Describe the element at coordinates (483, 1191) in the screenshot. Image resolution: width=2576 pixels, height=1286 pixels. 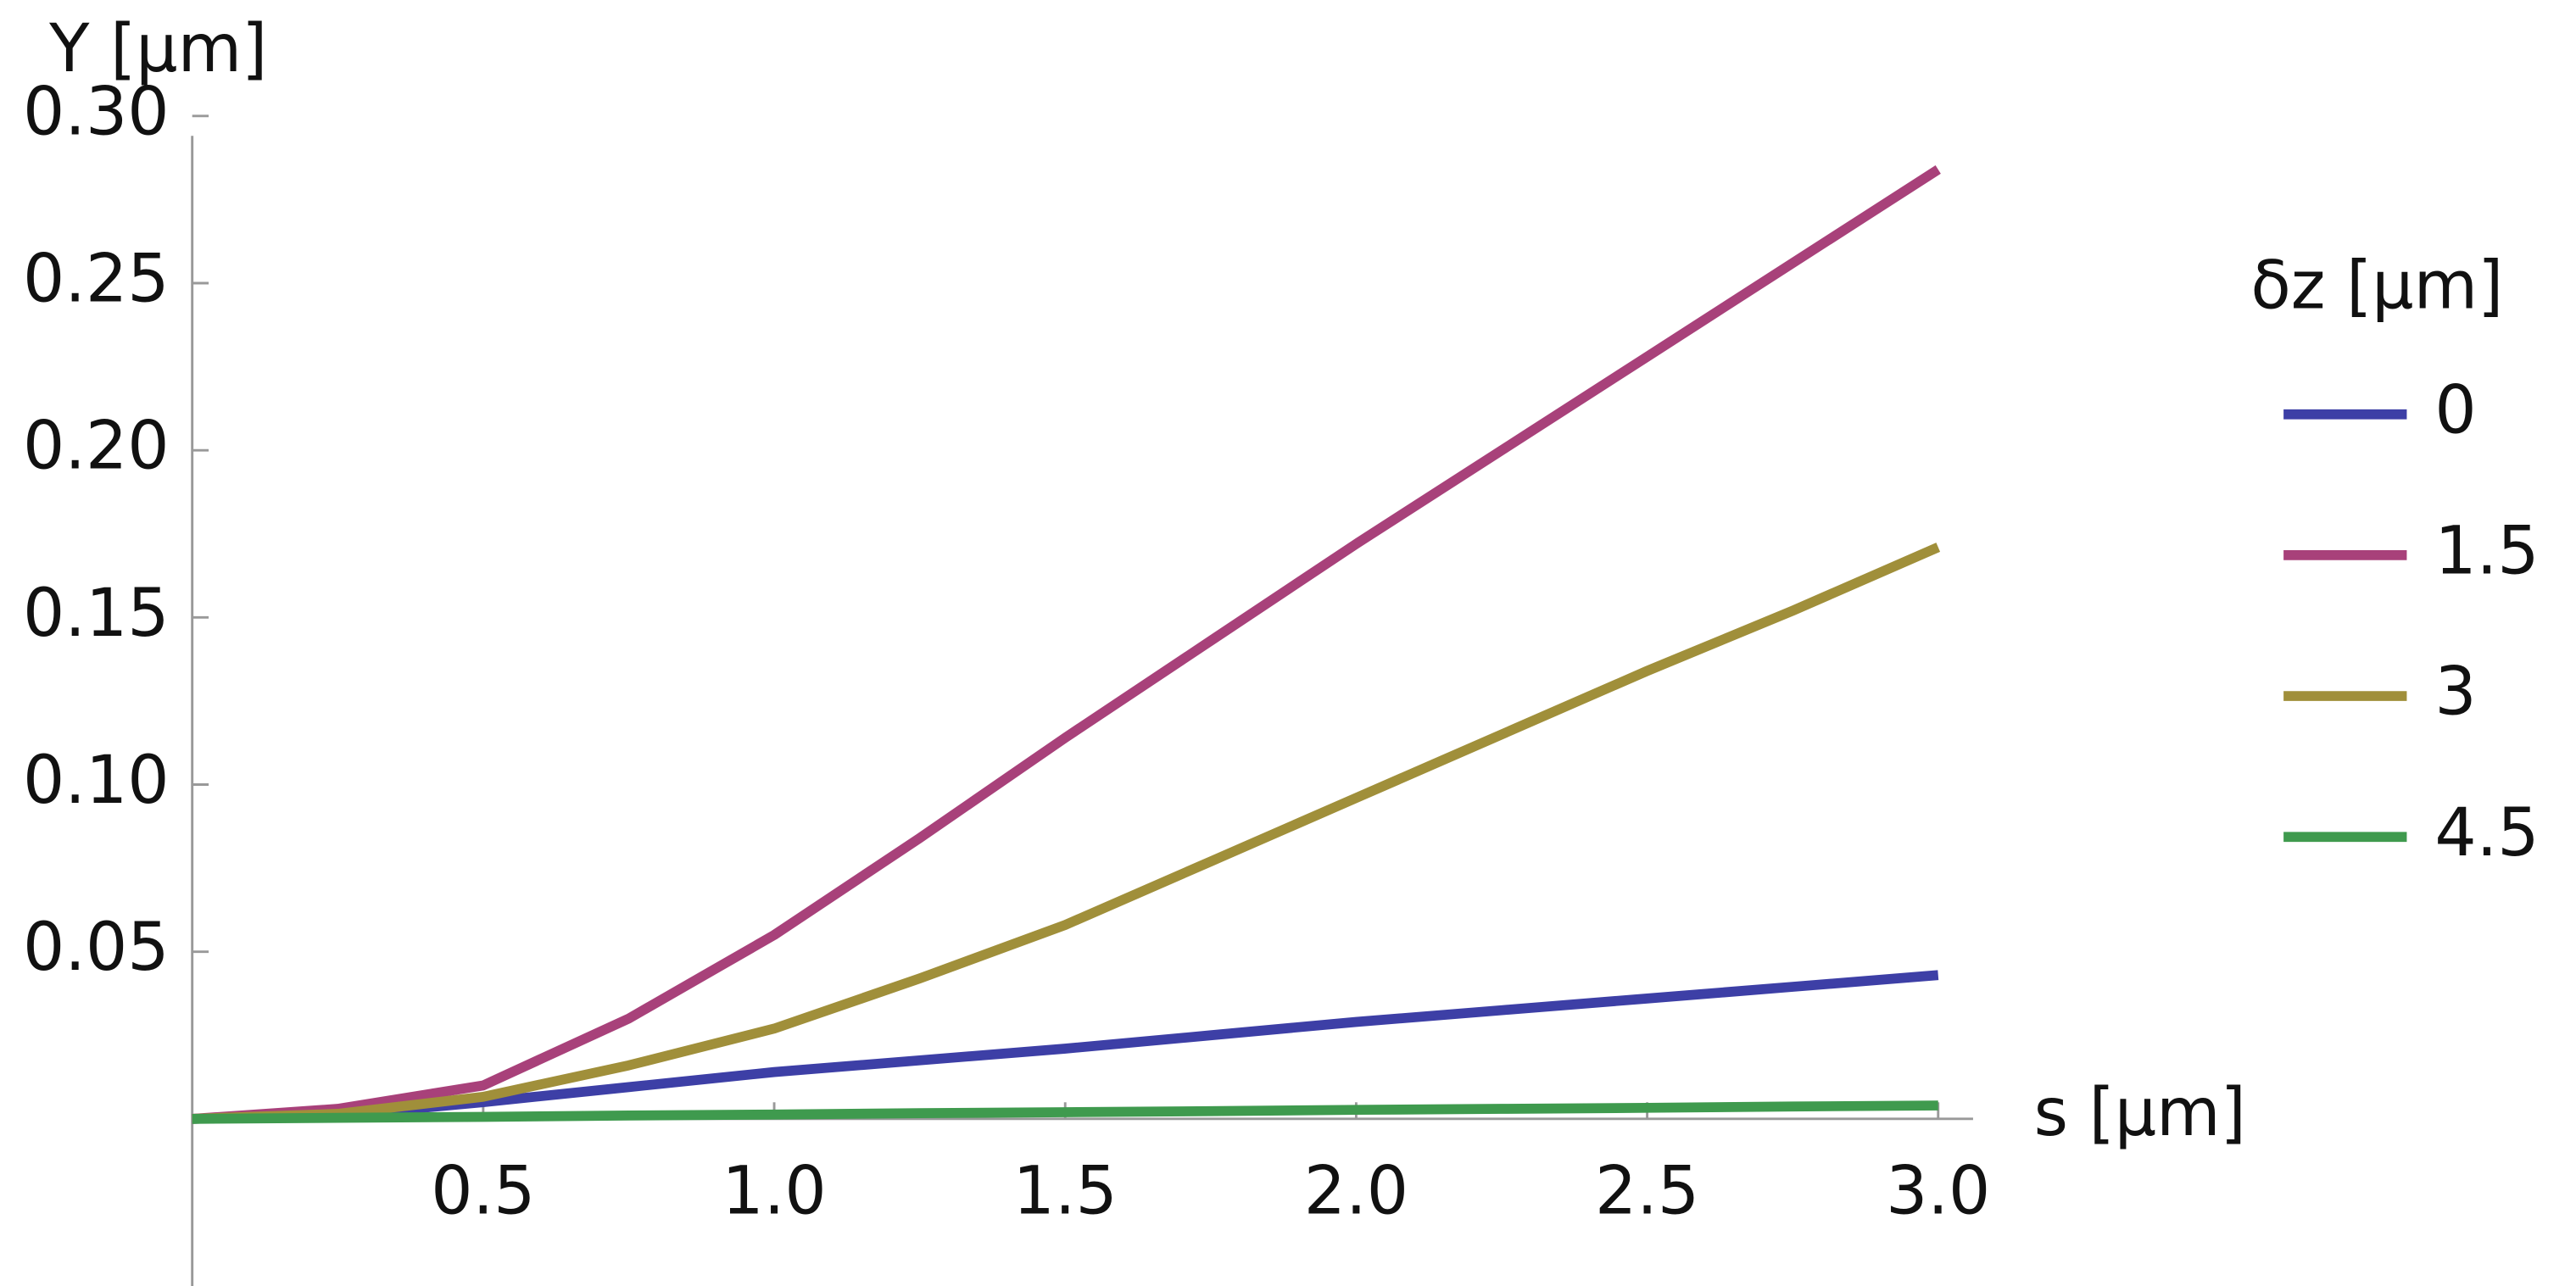
I see `x-tick-label: 0.5` at that location.